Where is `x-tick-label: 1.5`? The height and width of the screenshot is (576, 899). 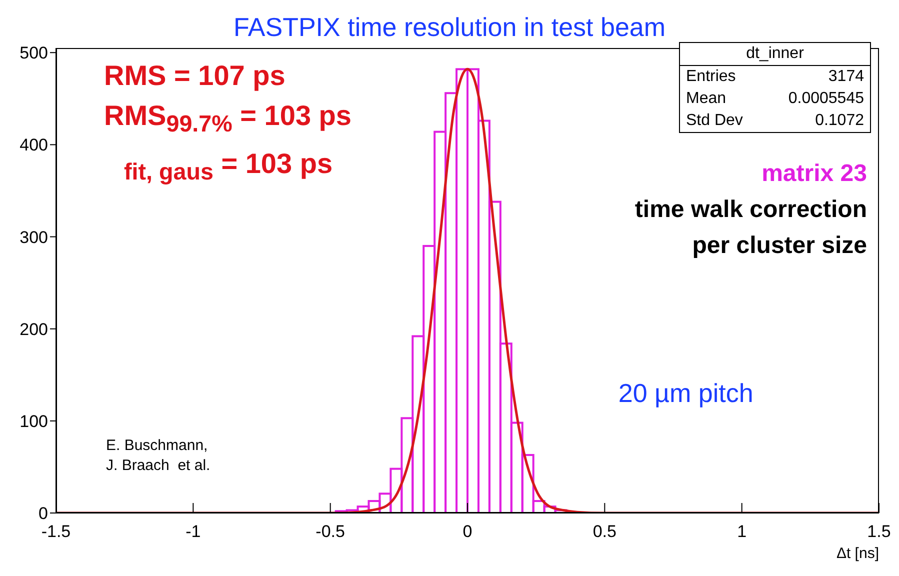 x-tick-label: 1.5 is located at coordinates (879, 532).